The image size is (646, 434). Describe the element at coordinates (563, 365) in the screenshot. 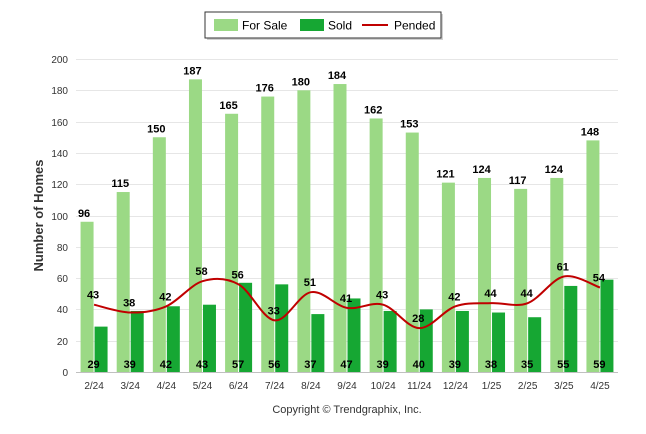

I see `label-sold: 55` at that location.